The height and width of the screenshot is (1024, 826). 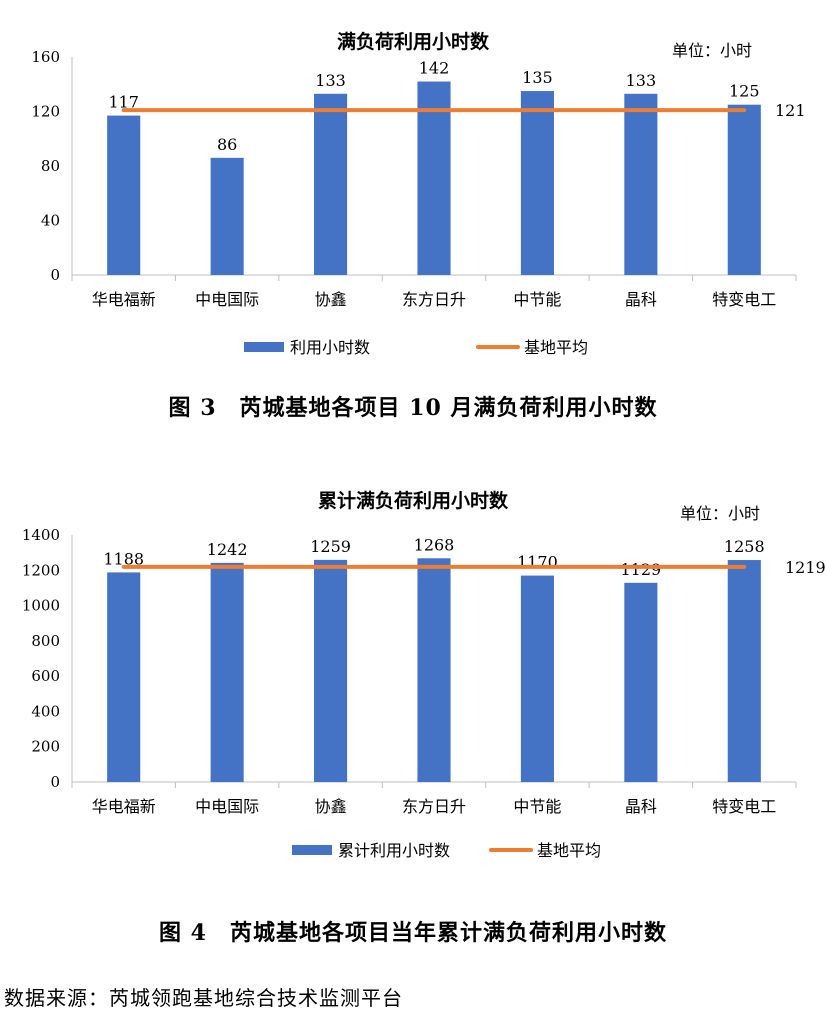 What do you see at coordinates (330, 546) in the screenshot?
I see `data-label: 1259` at bounding box center [330, 546].